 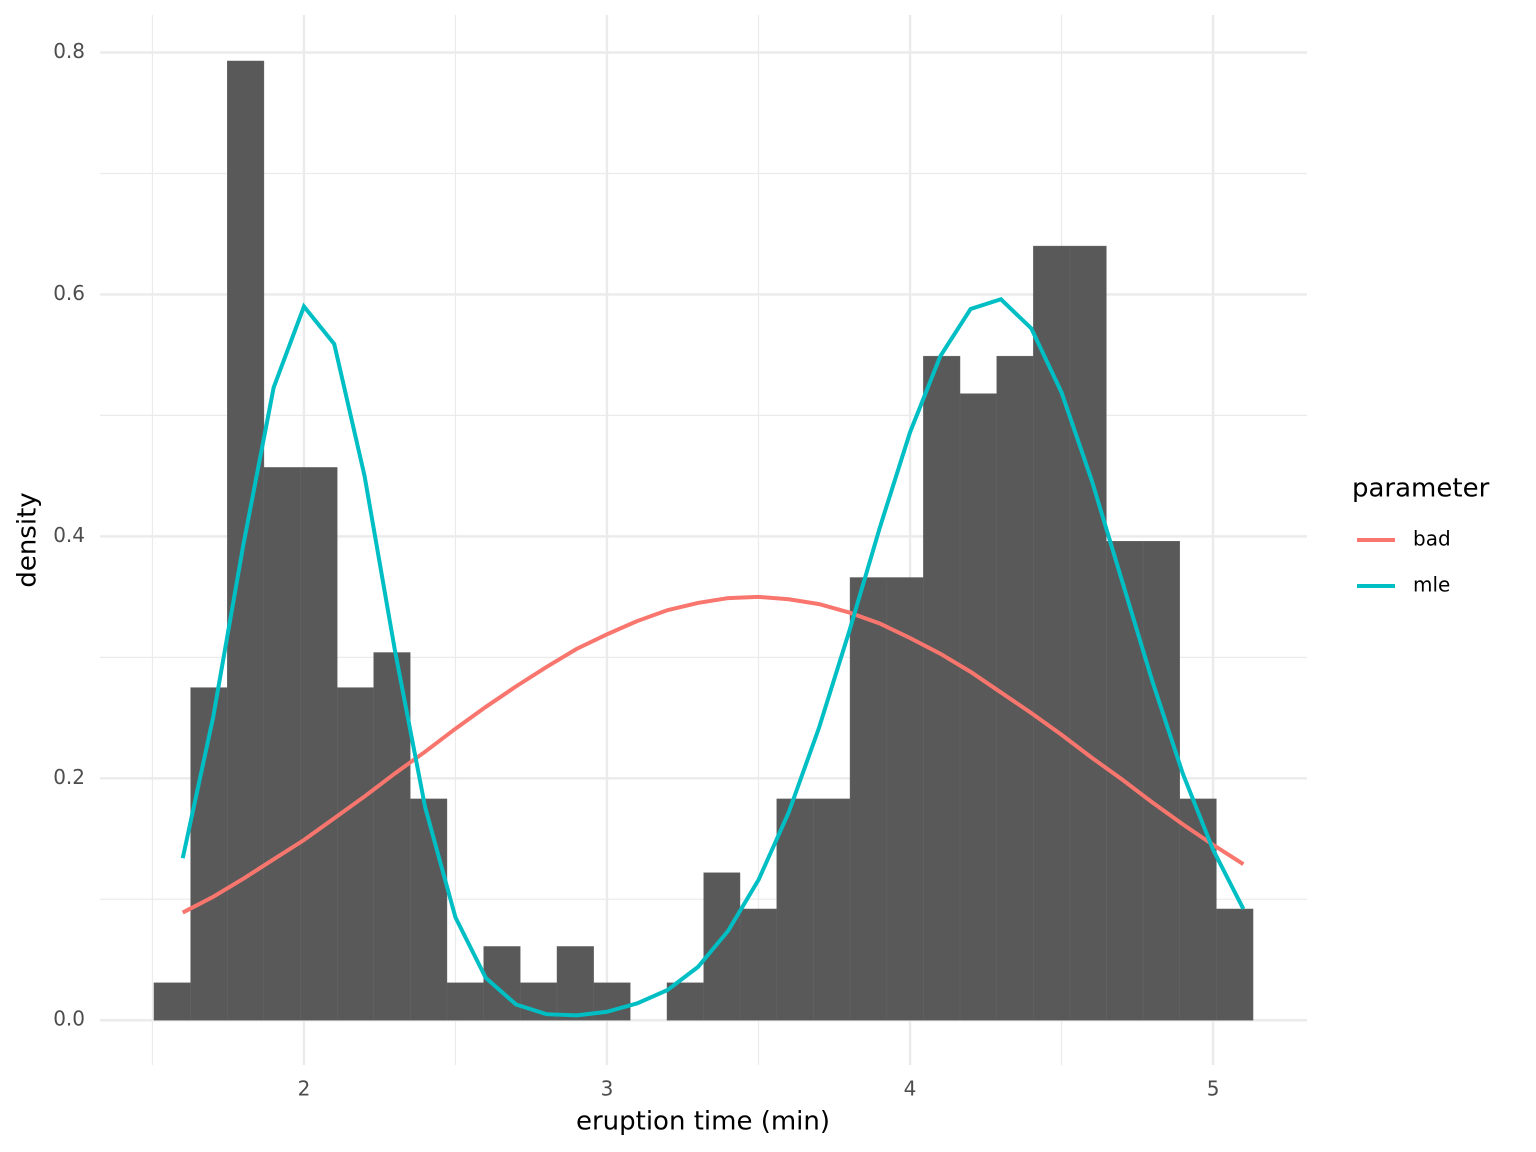 What do you see at coordinates (1213, 1089) in the screenshot?
I see `x-tick-label: 5` at bounding box center [1213, 1089].